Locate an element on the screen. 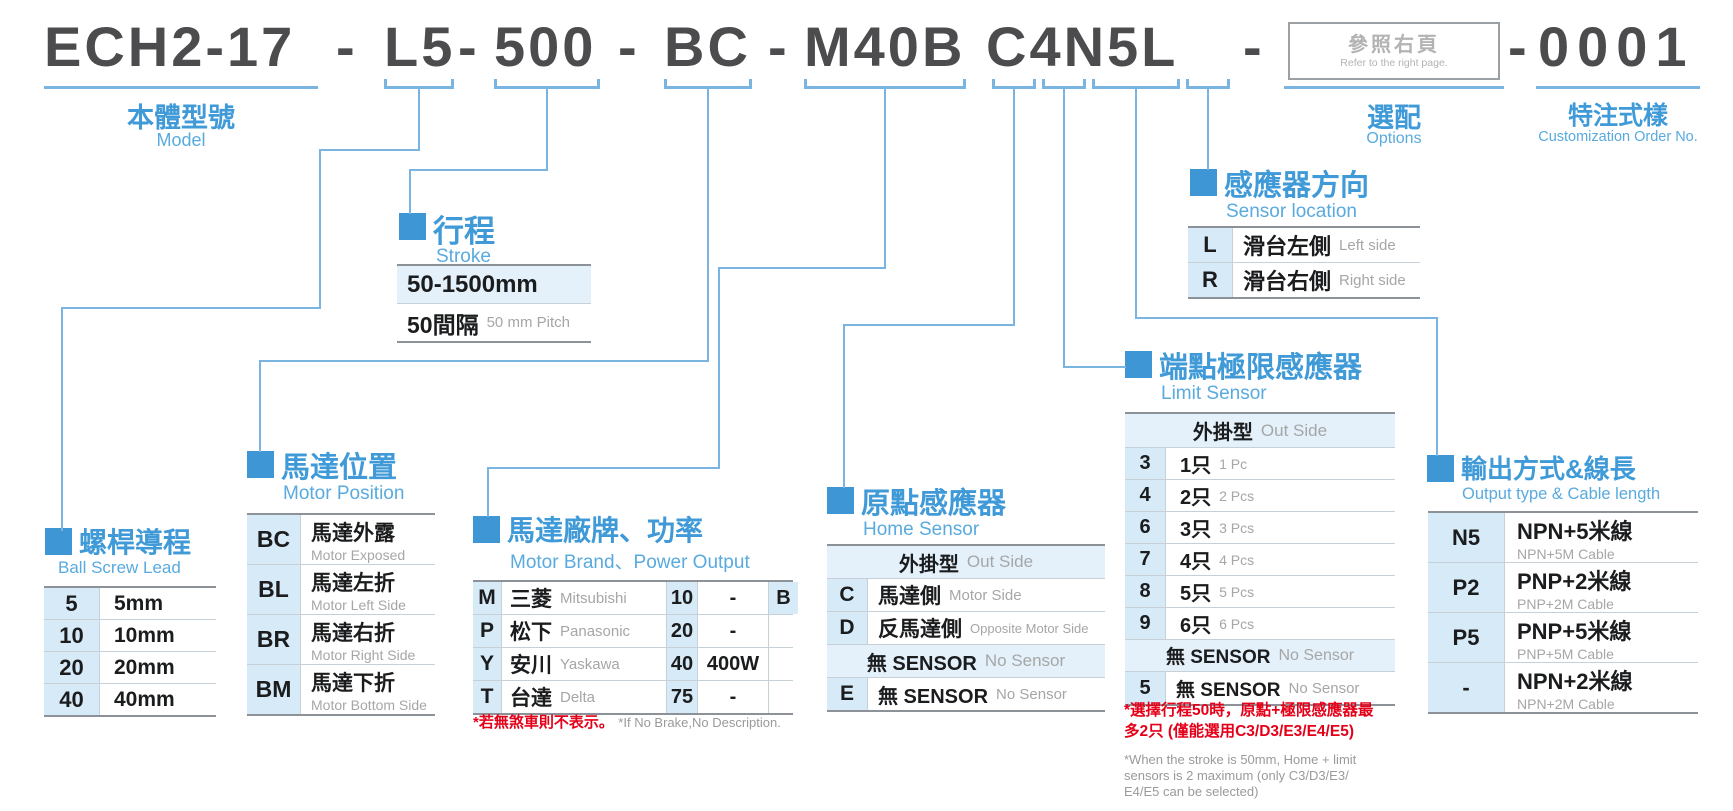  sensor-location-subtitle: Sensor location is located at coordinates (1291, 211).